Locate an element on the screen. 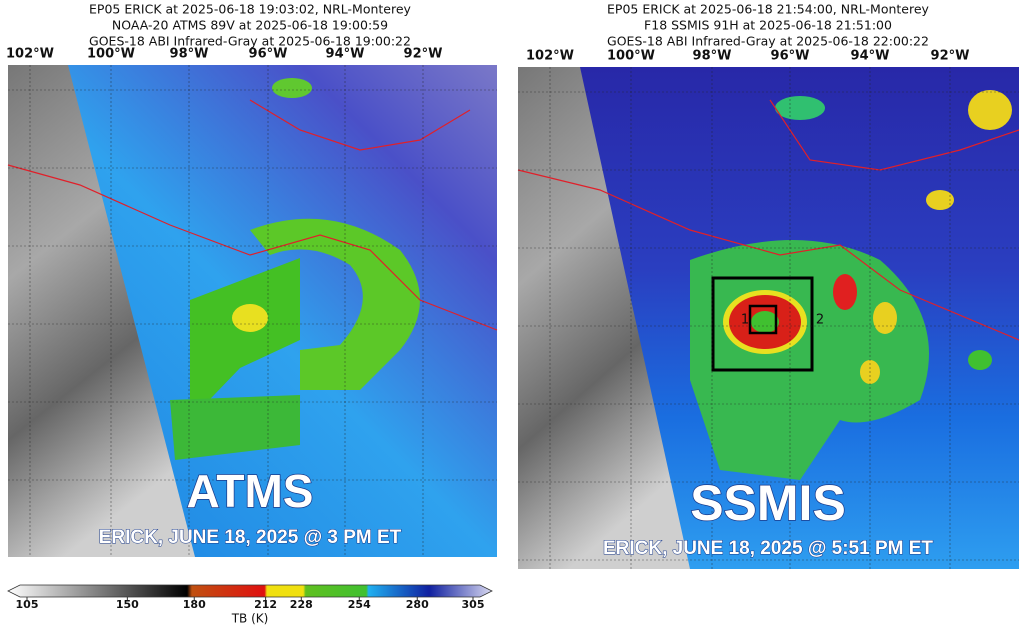  sensor-label: SSMIS is located at coordinates (768, 503).